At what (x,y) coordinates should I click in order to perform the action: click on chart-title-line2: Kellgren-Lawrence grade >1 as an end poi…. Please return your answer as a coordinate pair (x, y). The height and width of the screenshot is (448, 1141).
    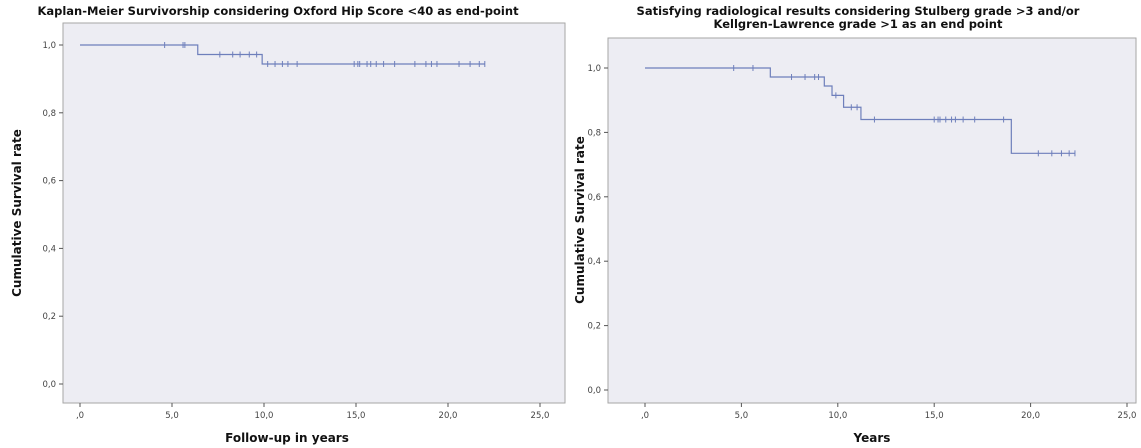
    Looking at the image, I should click on (858, 24).